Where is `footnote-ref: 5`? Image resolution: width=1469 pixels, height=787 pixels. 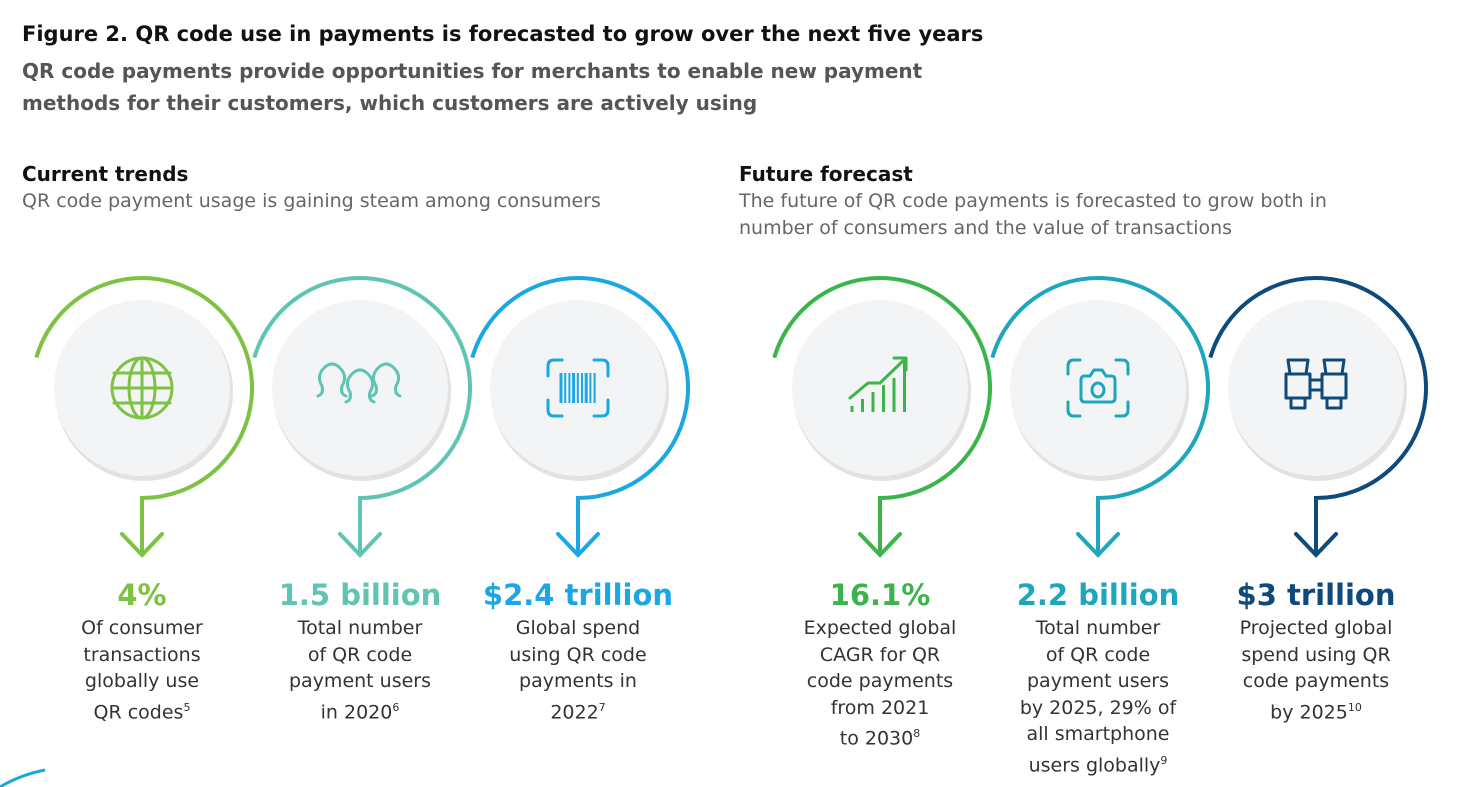 footnote-ref: 5 is located at coordinates (187, 707).